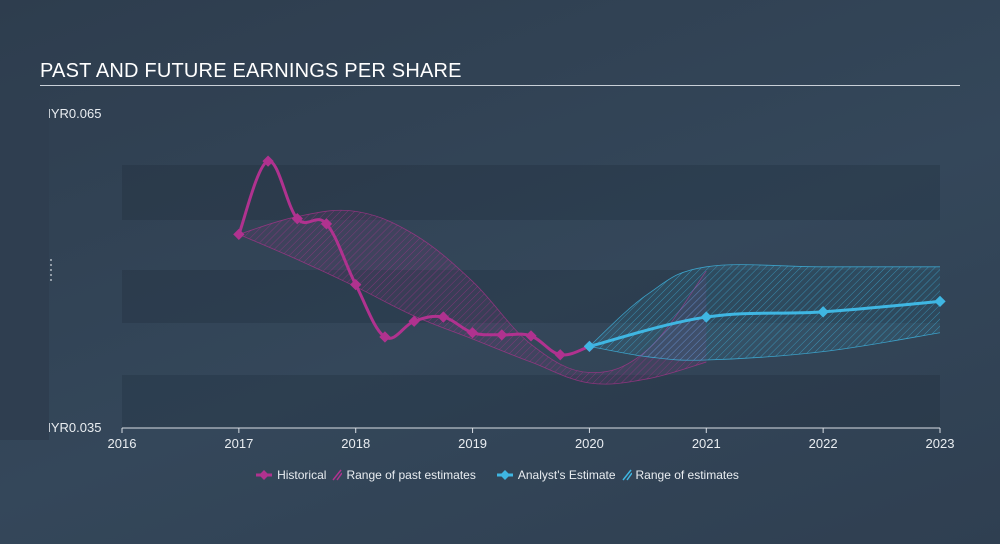 The image size is (1000, 544). I want to click on legend-future-range: Range of estimates, so click(680, 475).